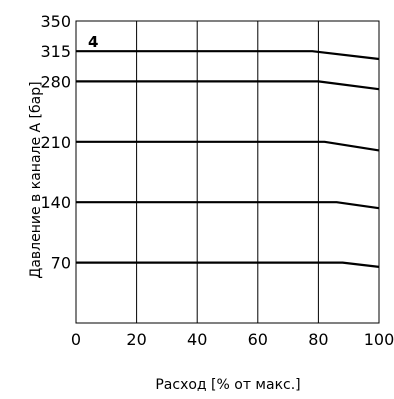  I want to click on y-tick-label: 280, so click(55, 81).